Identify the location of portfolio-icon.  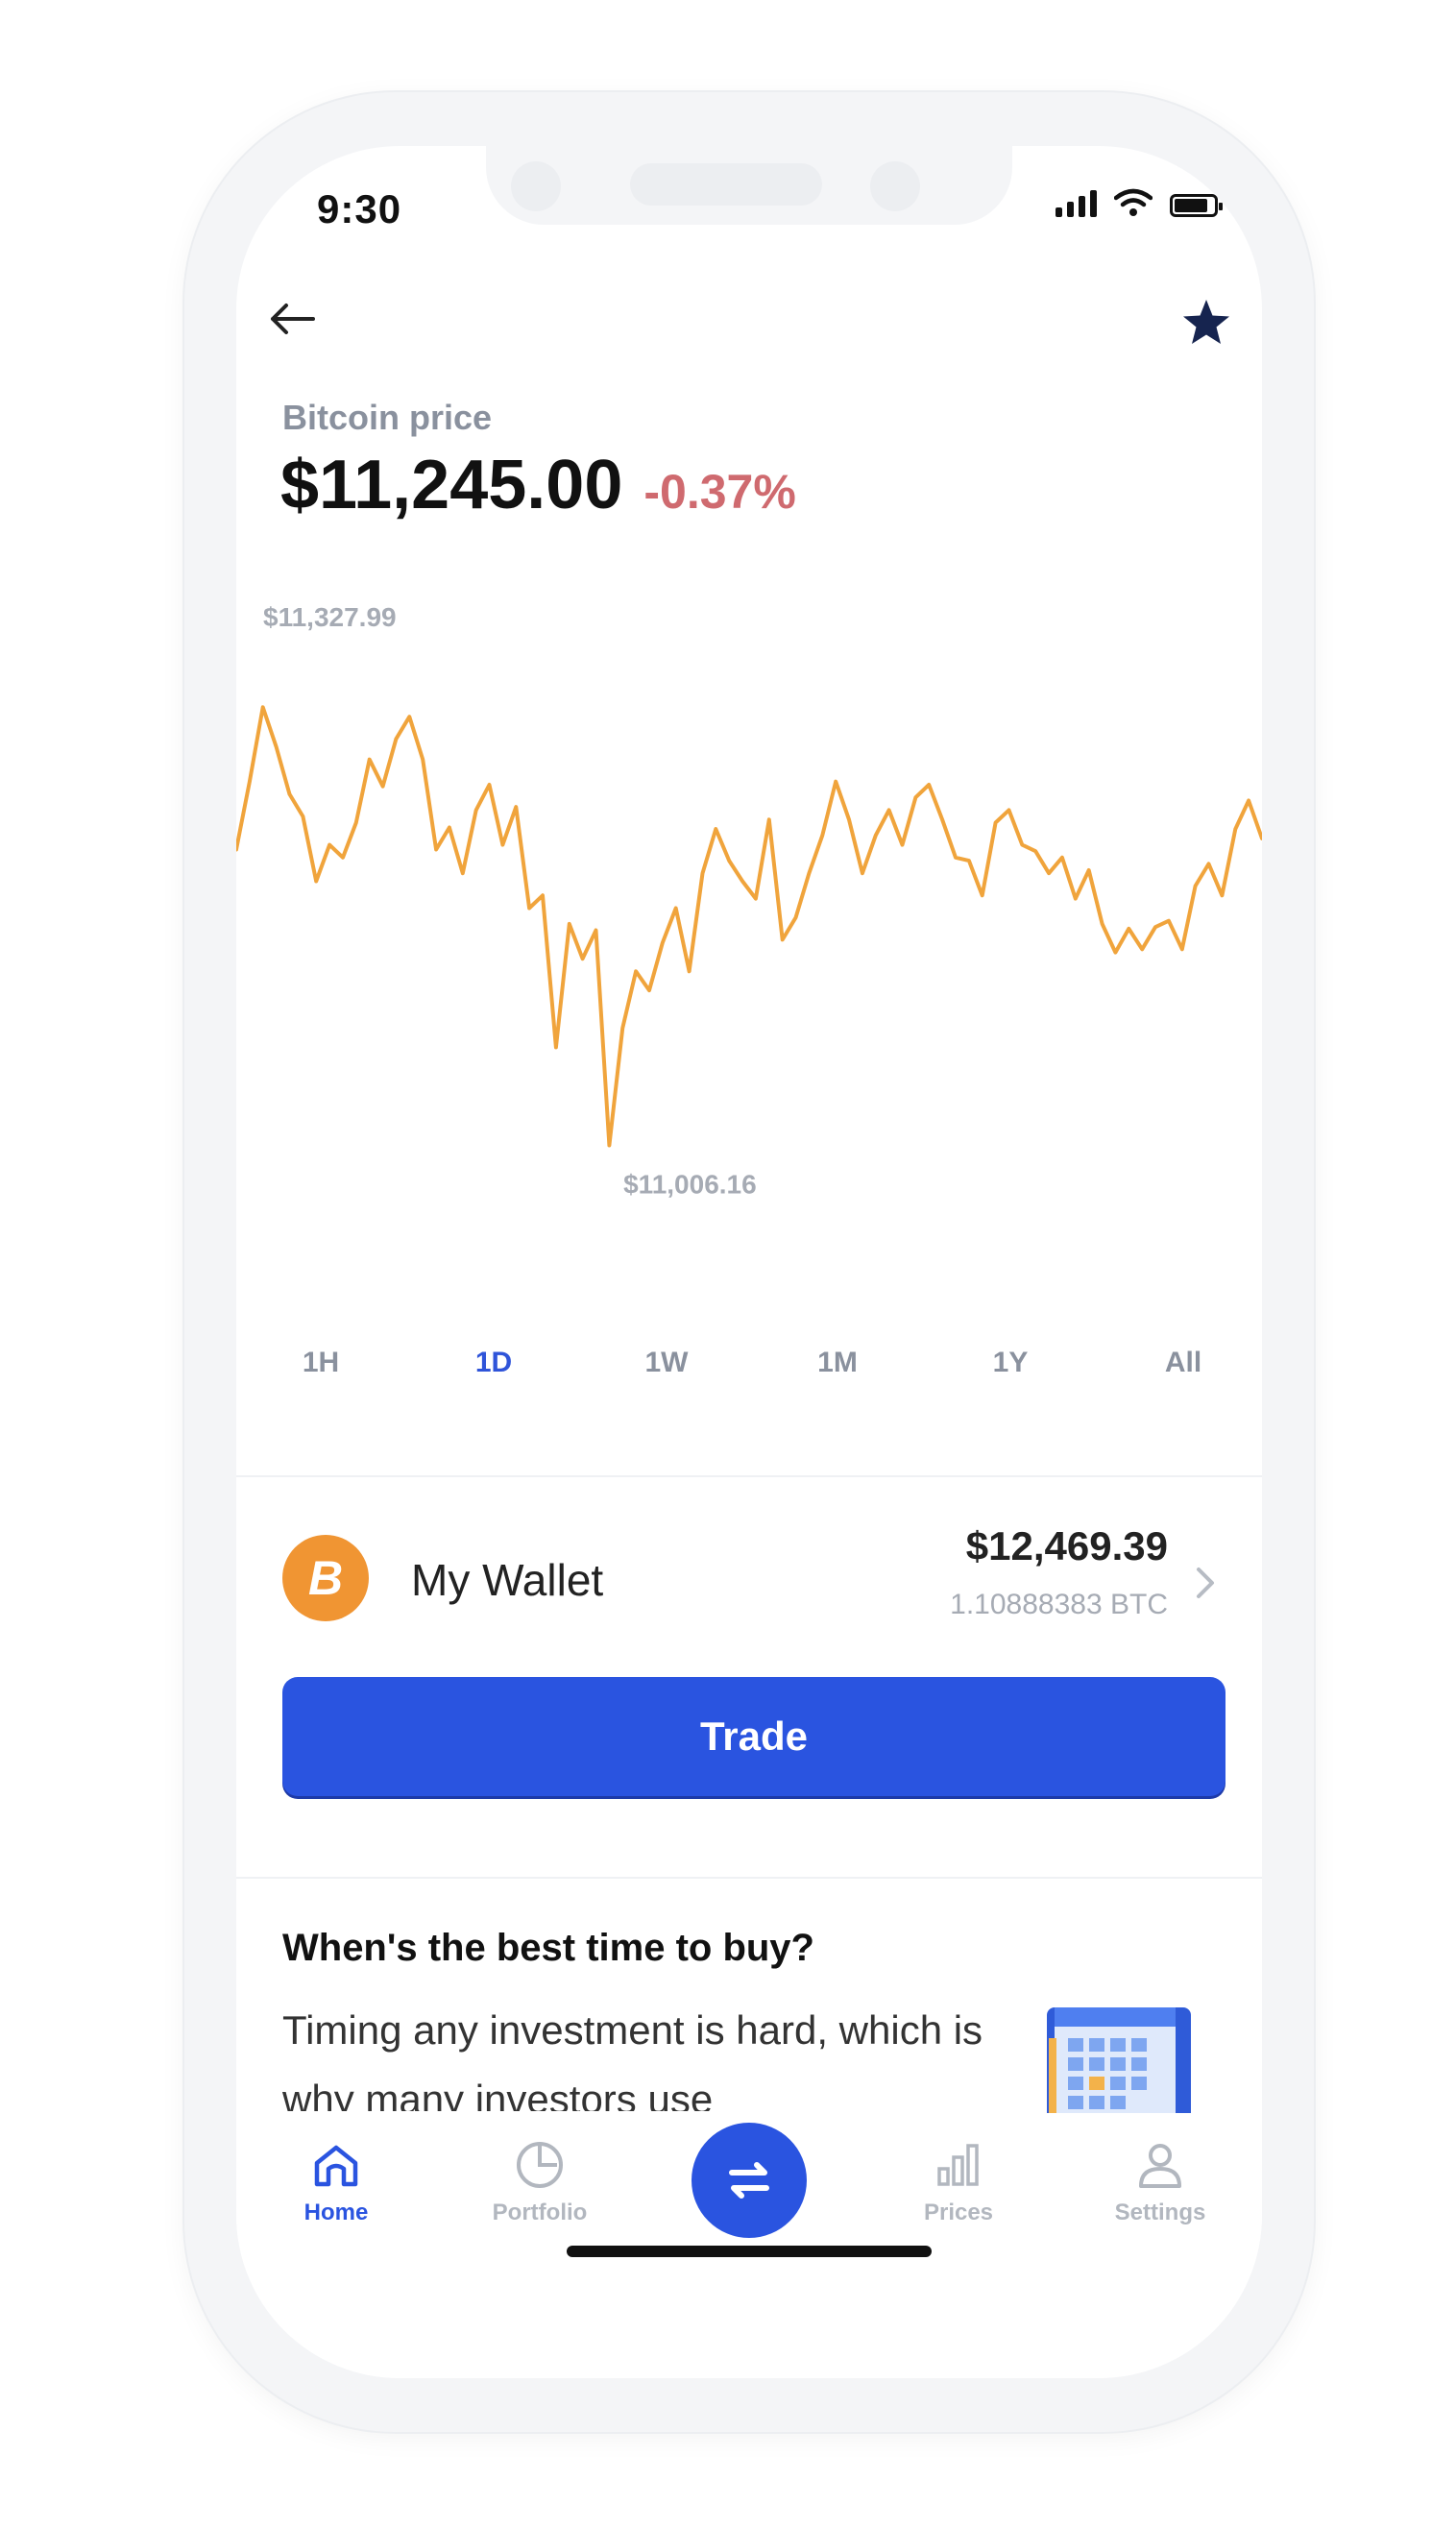
(540, 2165).